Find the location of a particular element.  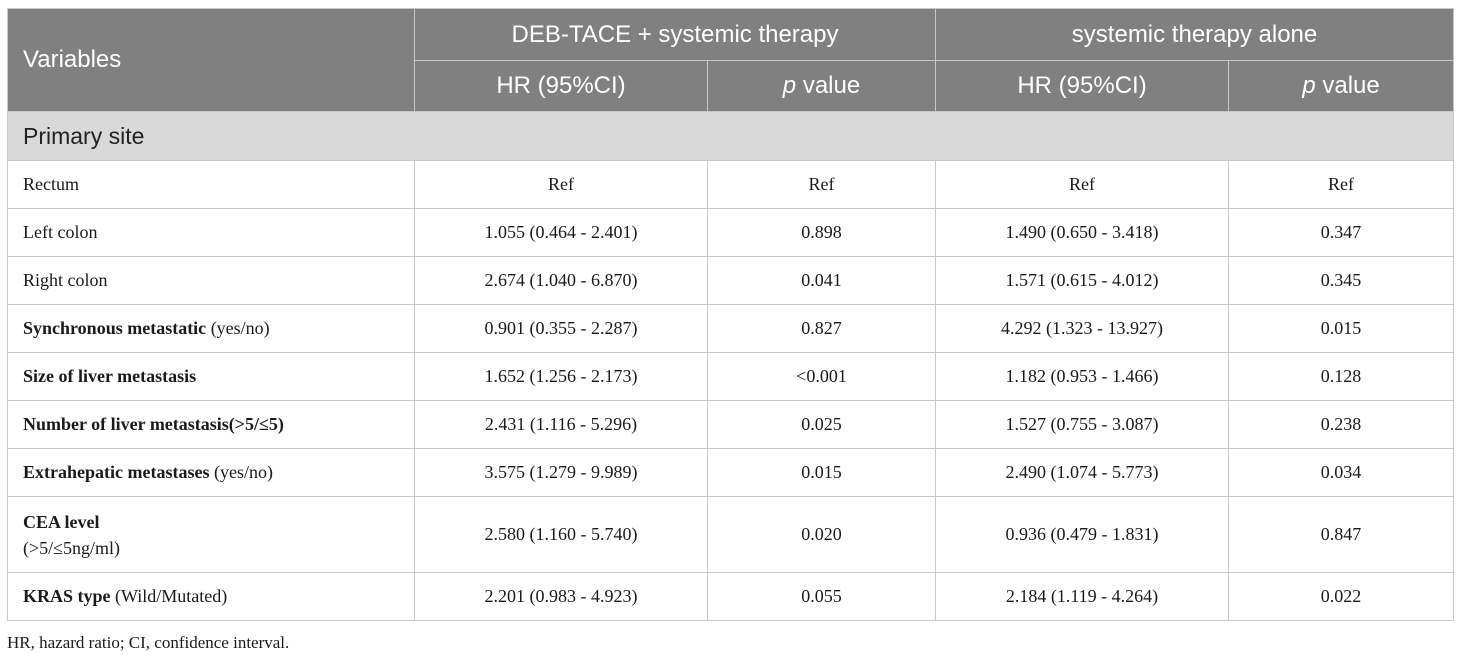

cell-hr-group2: 2.490 (1.074 - 5.773) is located at coordinates (1082, 472).